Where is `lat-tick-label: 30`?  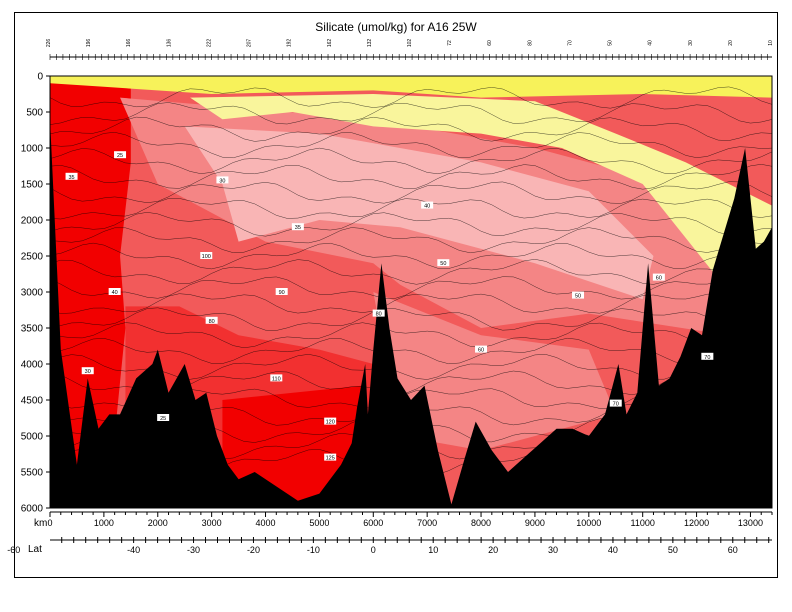
lat-tick-label: 30 is located at coordinates (553, 550).